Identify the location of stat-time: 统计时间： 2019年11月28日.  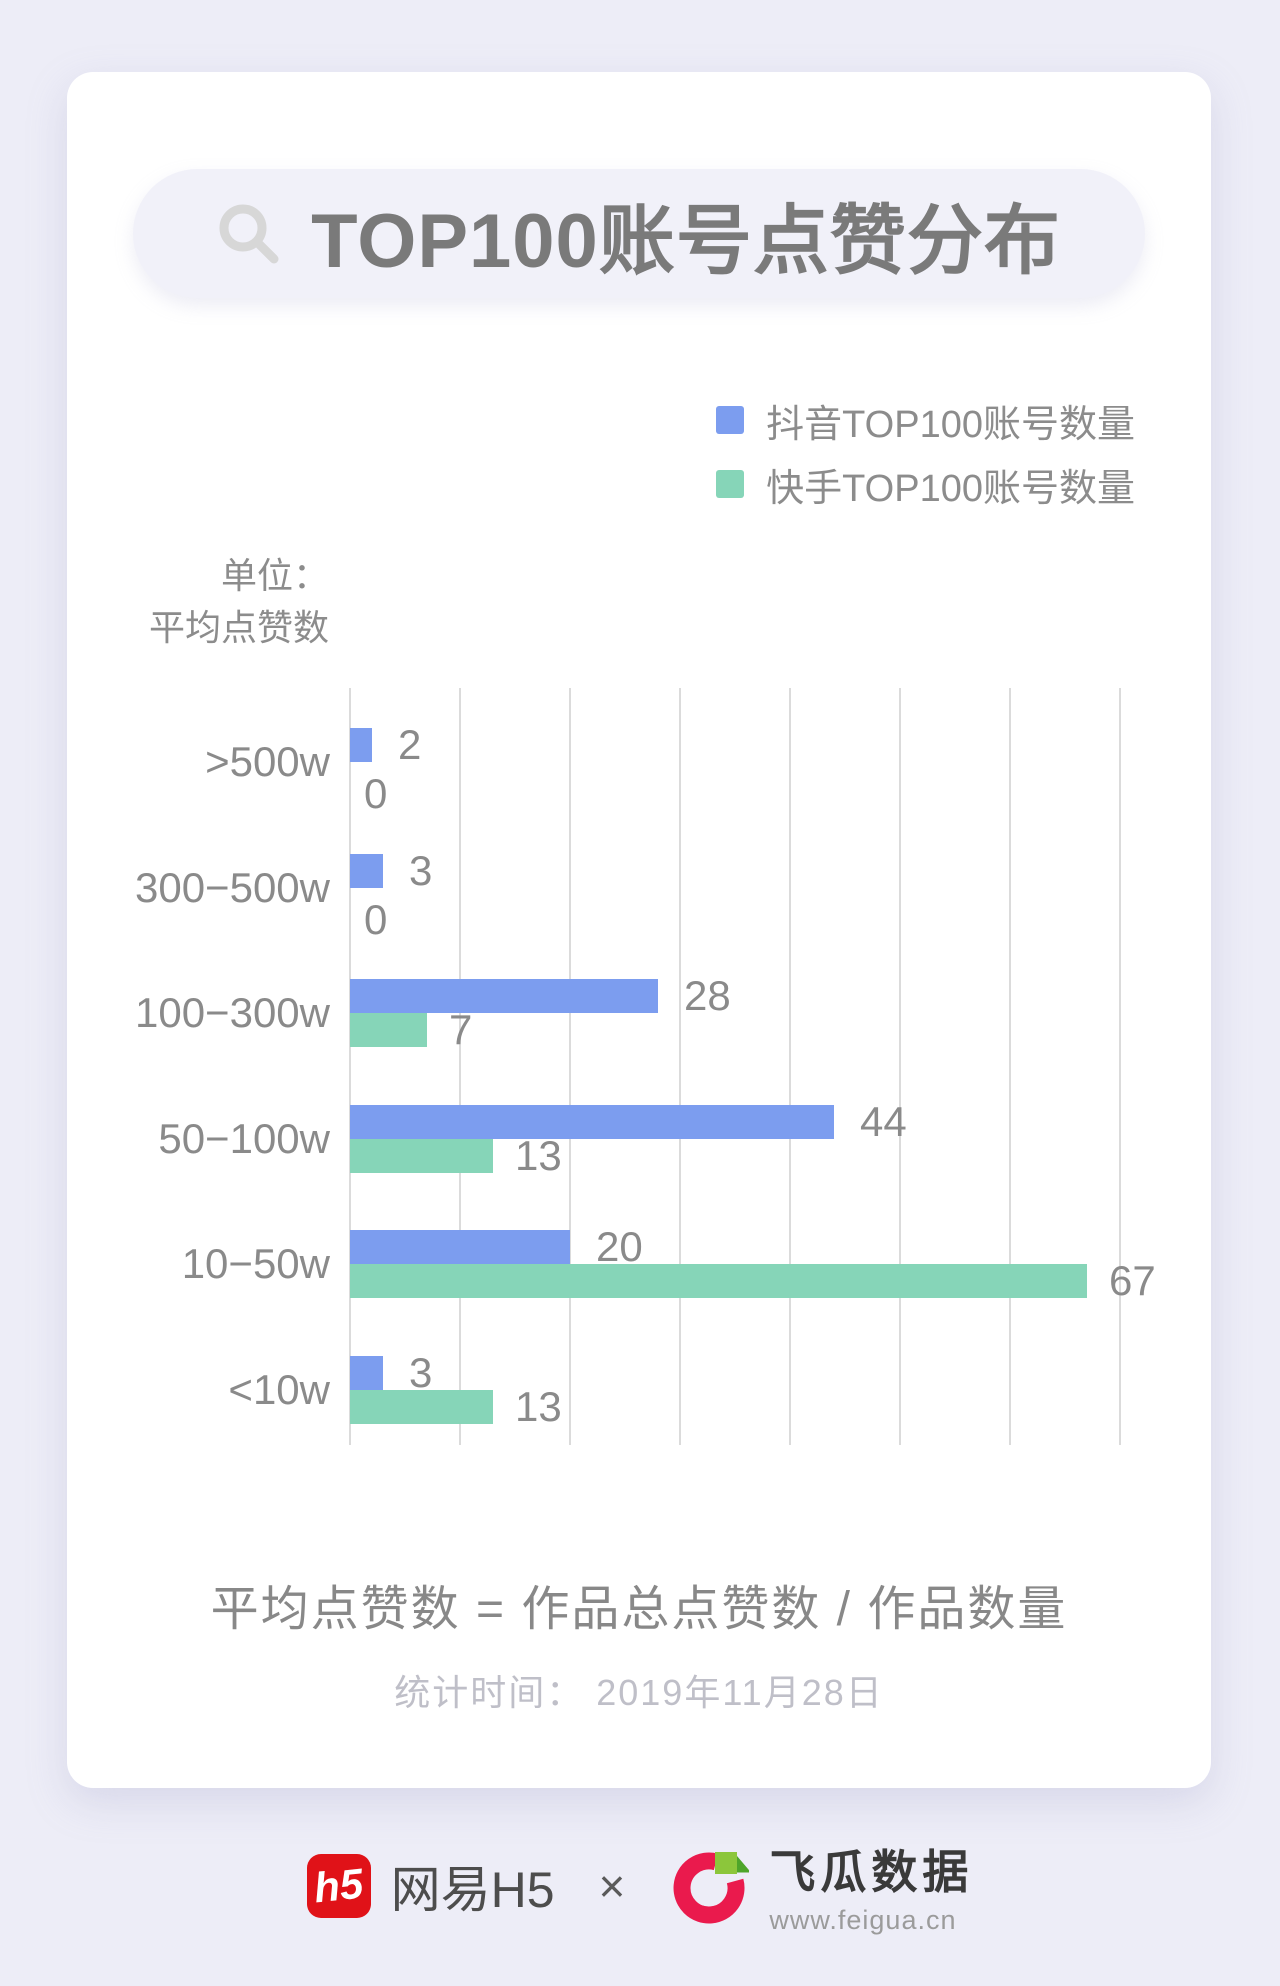
(639, 1692).